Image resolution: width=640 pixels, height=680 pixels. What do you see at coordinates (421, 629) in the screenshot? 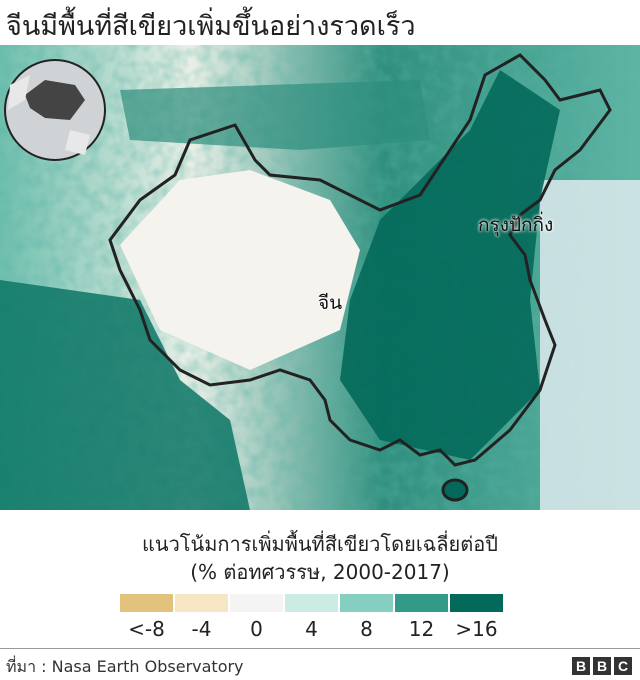
I see `legend-label: 12` at bounding box center [421, 629].